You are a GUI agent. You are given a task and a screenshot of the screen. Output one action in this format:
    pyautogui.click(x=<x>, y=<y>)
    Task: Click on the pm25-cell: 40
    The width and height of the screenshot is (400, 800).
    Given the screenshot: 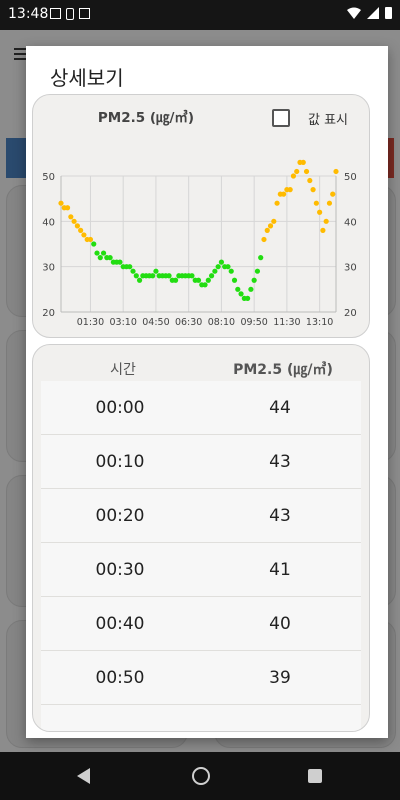 What is the action you would take?
    pyautogui.click(x=280, y=623)
    